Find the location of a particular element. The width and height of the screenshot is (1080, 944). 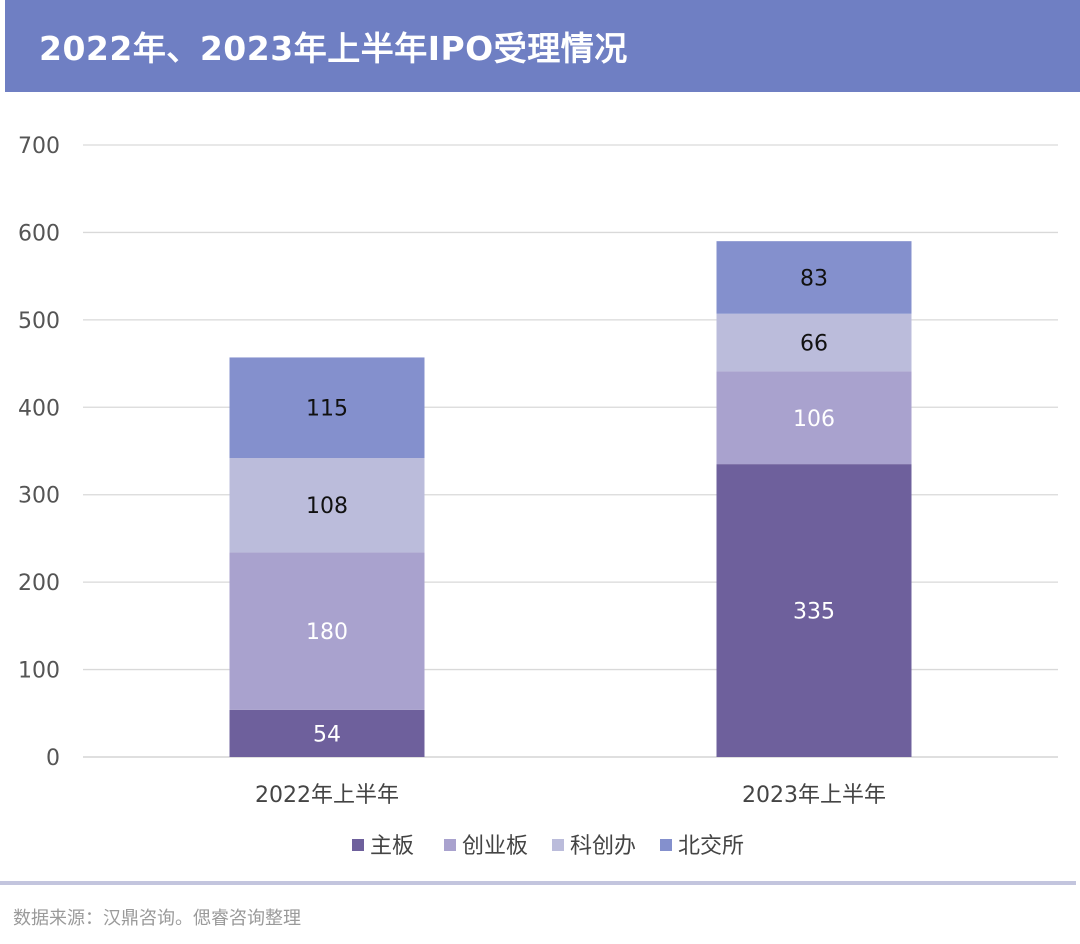

title-bar: 2022年、2023年上半年IPO受理情况 is located at coordinates (542, 46).